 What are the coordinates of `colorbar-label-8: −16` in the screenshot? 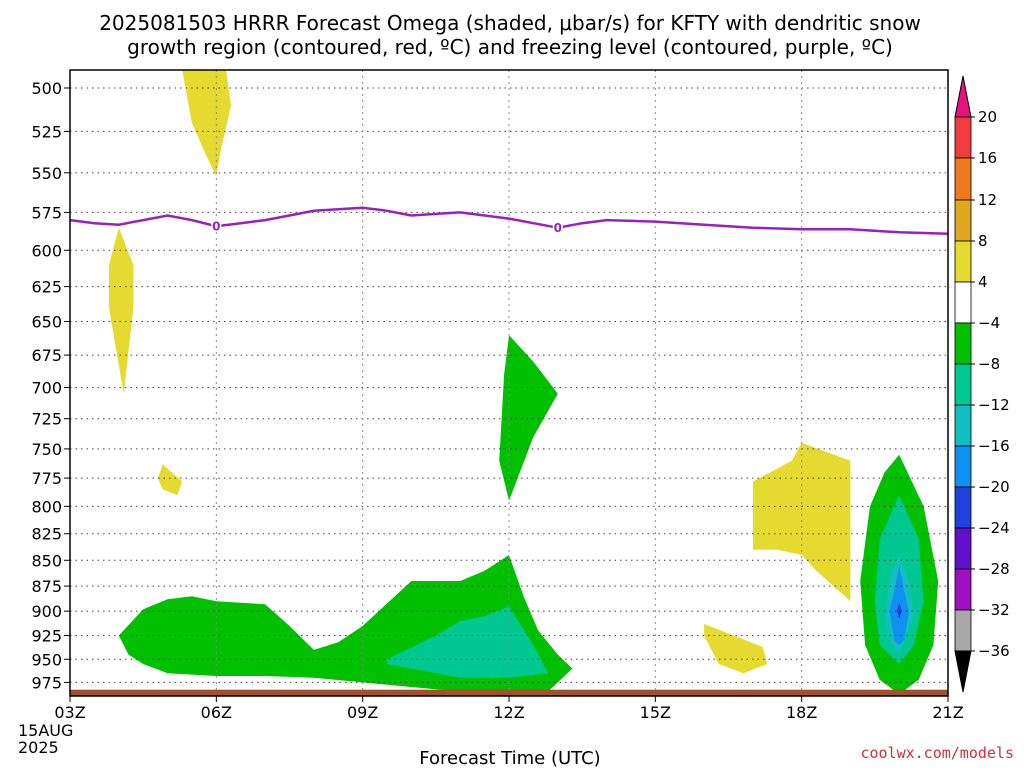 It's located at (994, 446).